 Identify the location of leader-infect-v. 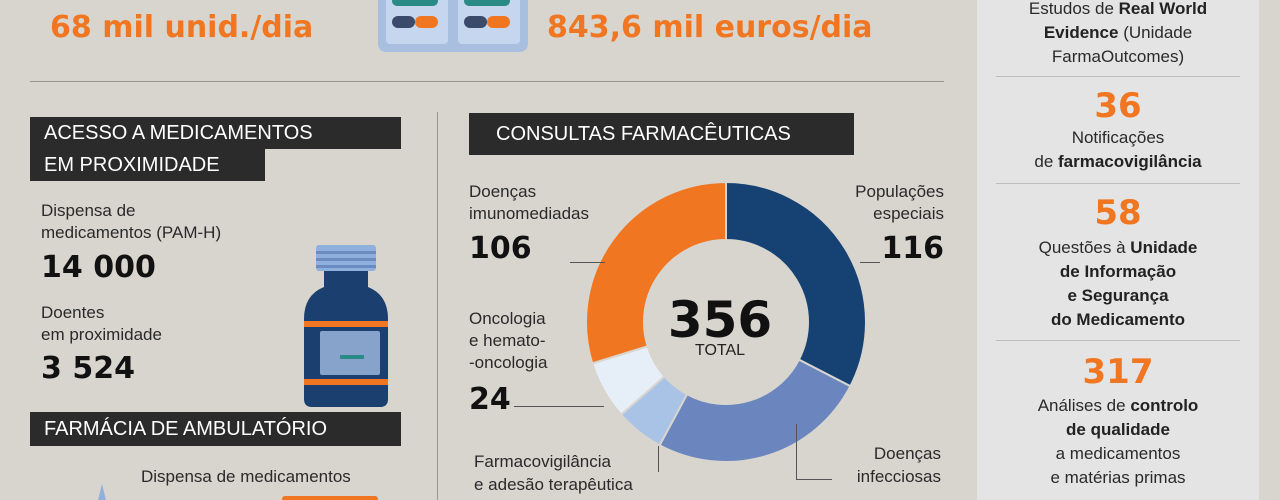
(796, 452).